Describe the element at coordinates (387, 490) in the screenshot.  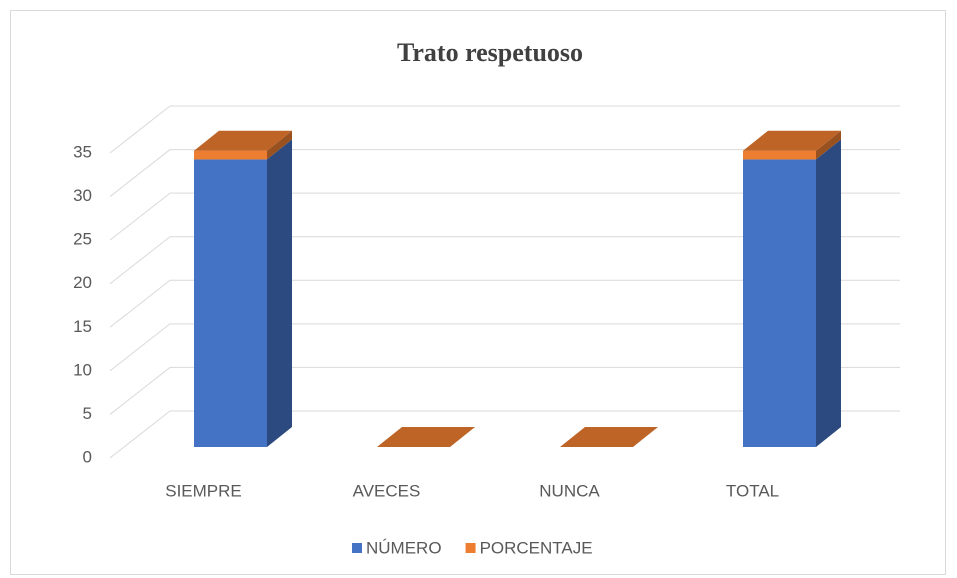
I see `x-tick-label: AVECES` at that location.